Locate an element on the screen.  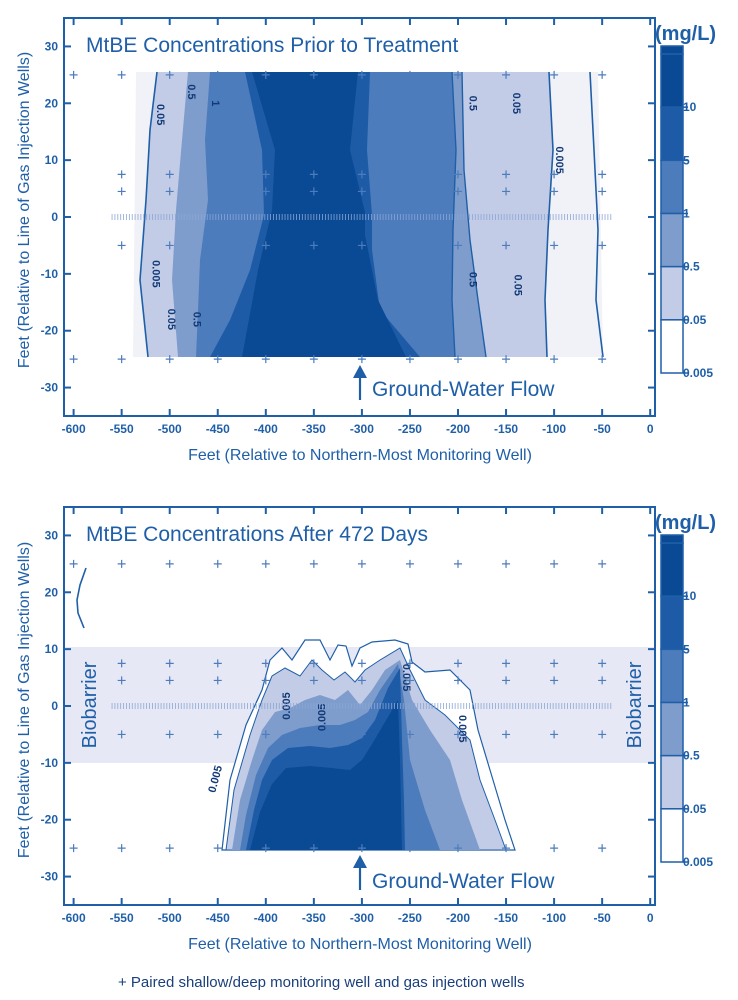
chart-title-after: MtBE Concentrations After 472 Days is located at coordinates (257, 534).